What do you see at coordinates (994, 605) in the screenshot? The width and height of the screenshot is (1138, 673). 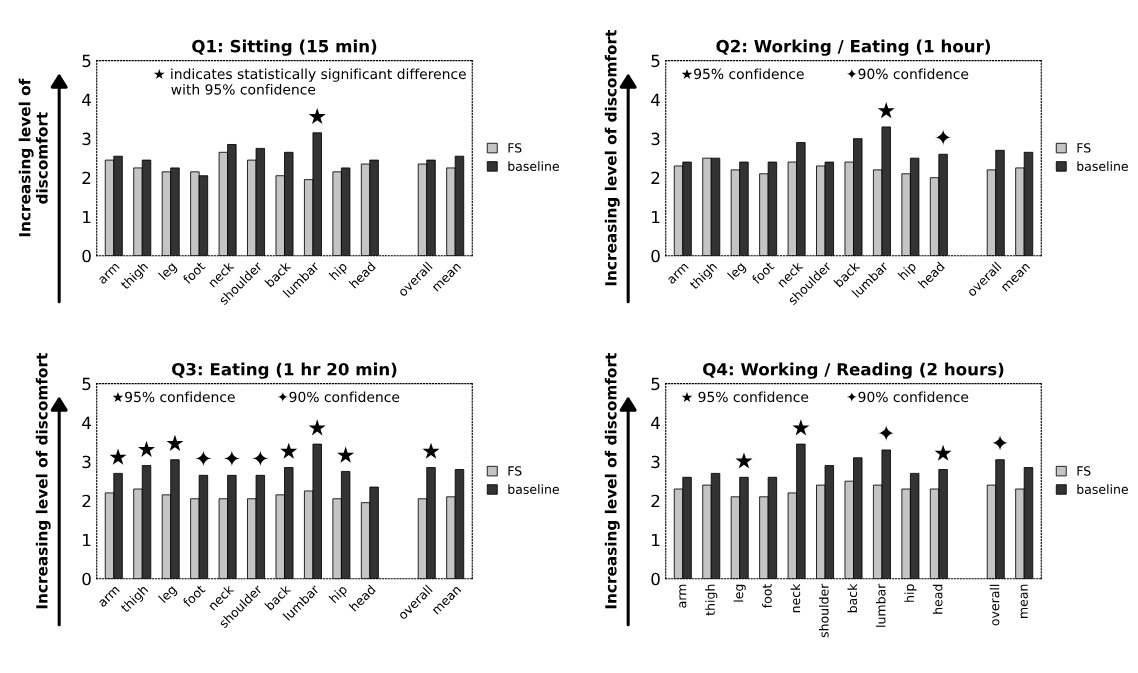 I see `x-tick-label: overall` at bounding box center [994, 605].